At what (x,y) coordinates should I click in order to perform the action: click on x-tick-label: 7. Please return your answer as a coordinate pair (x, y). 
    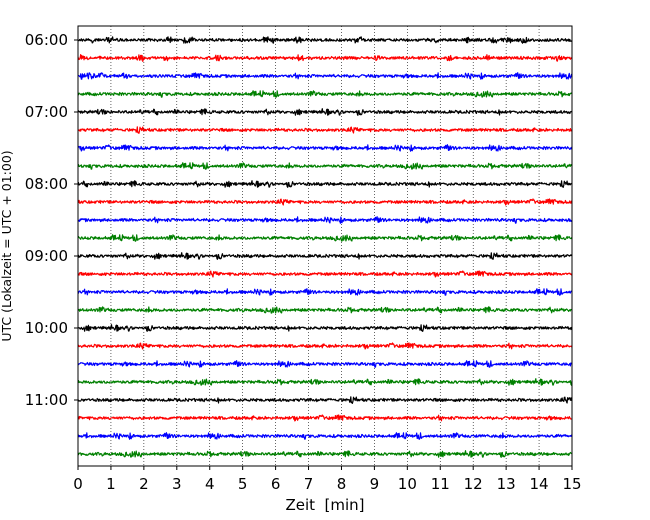
    Looking at the image, I should click on (309, 484).